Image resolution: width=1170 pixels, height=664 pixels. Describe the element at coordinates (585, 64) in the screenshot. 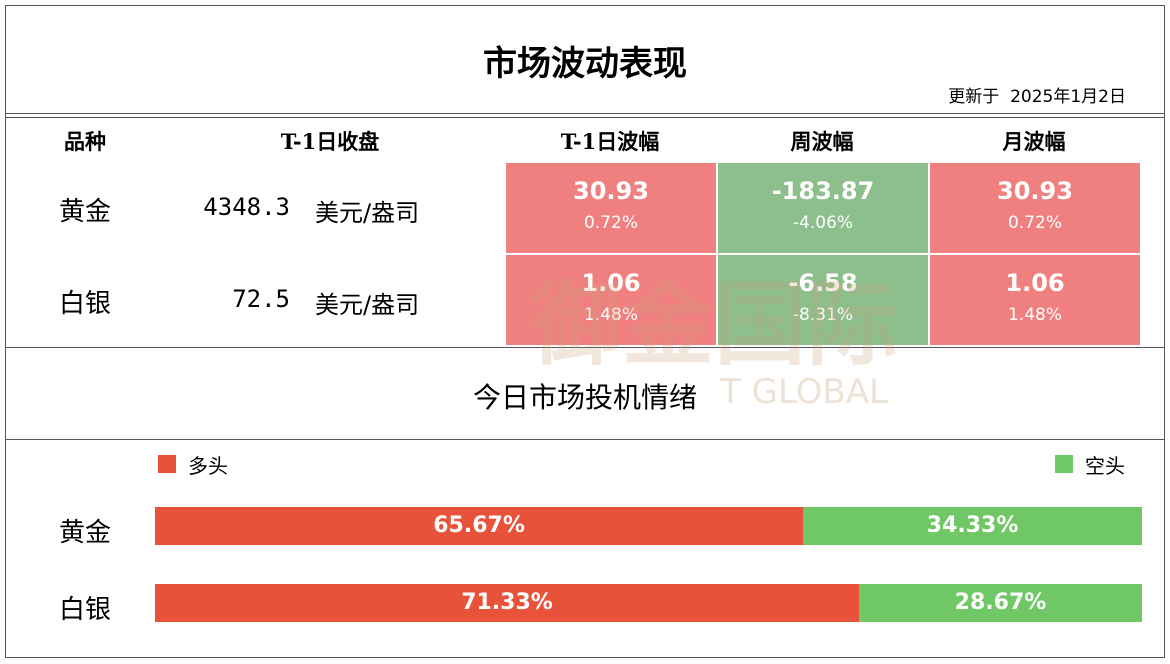

I see `title: 市场波动表现` at that location.